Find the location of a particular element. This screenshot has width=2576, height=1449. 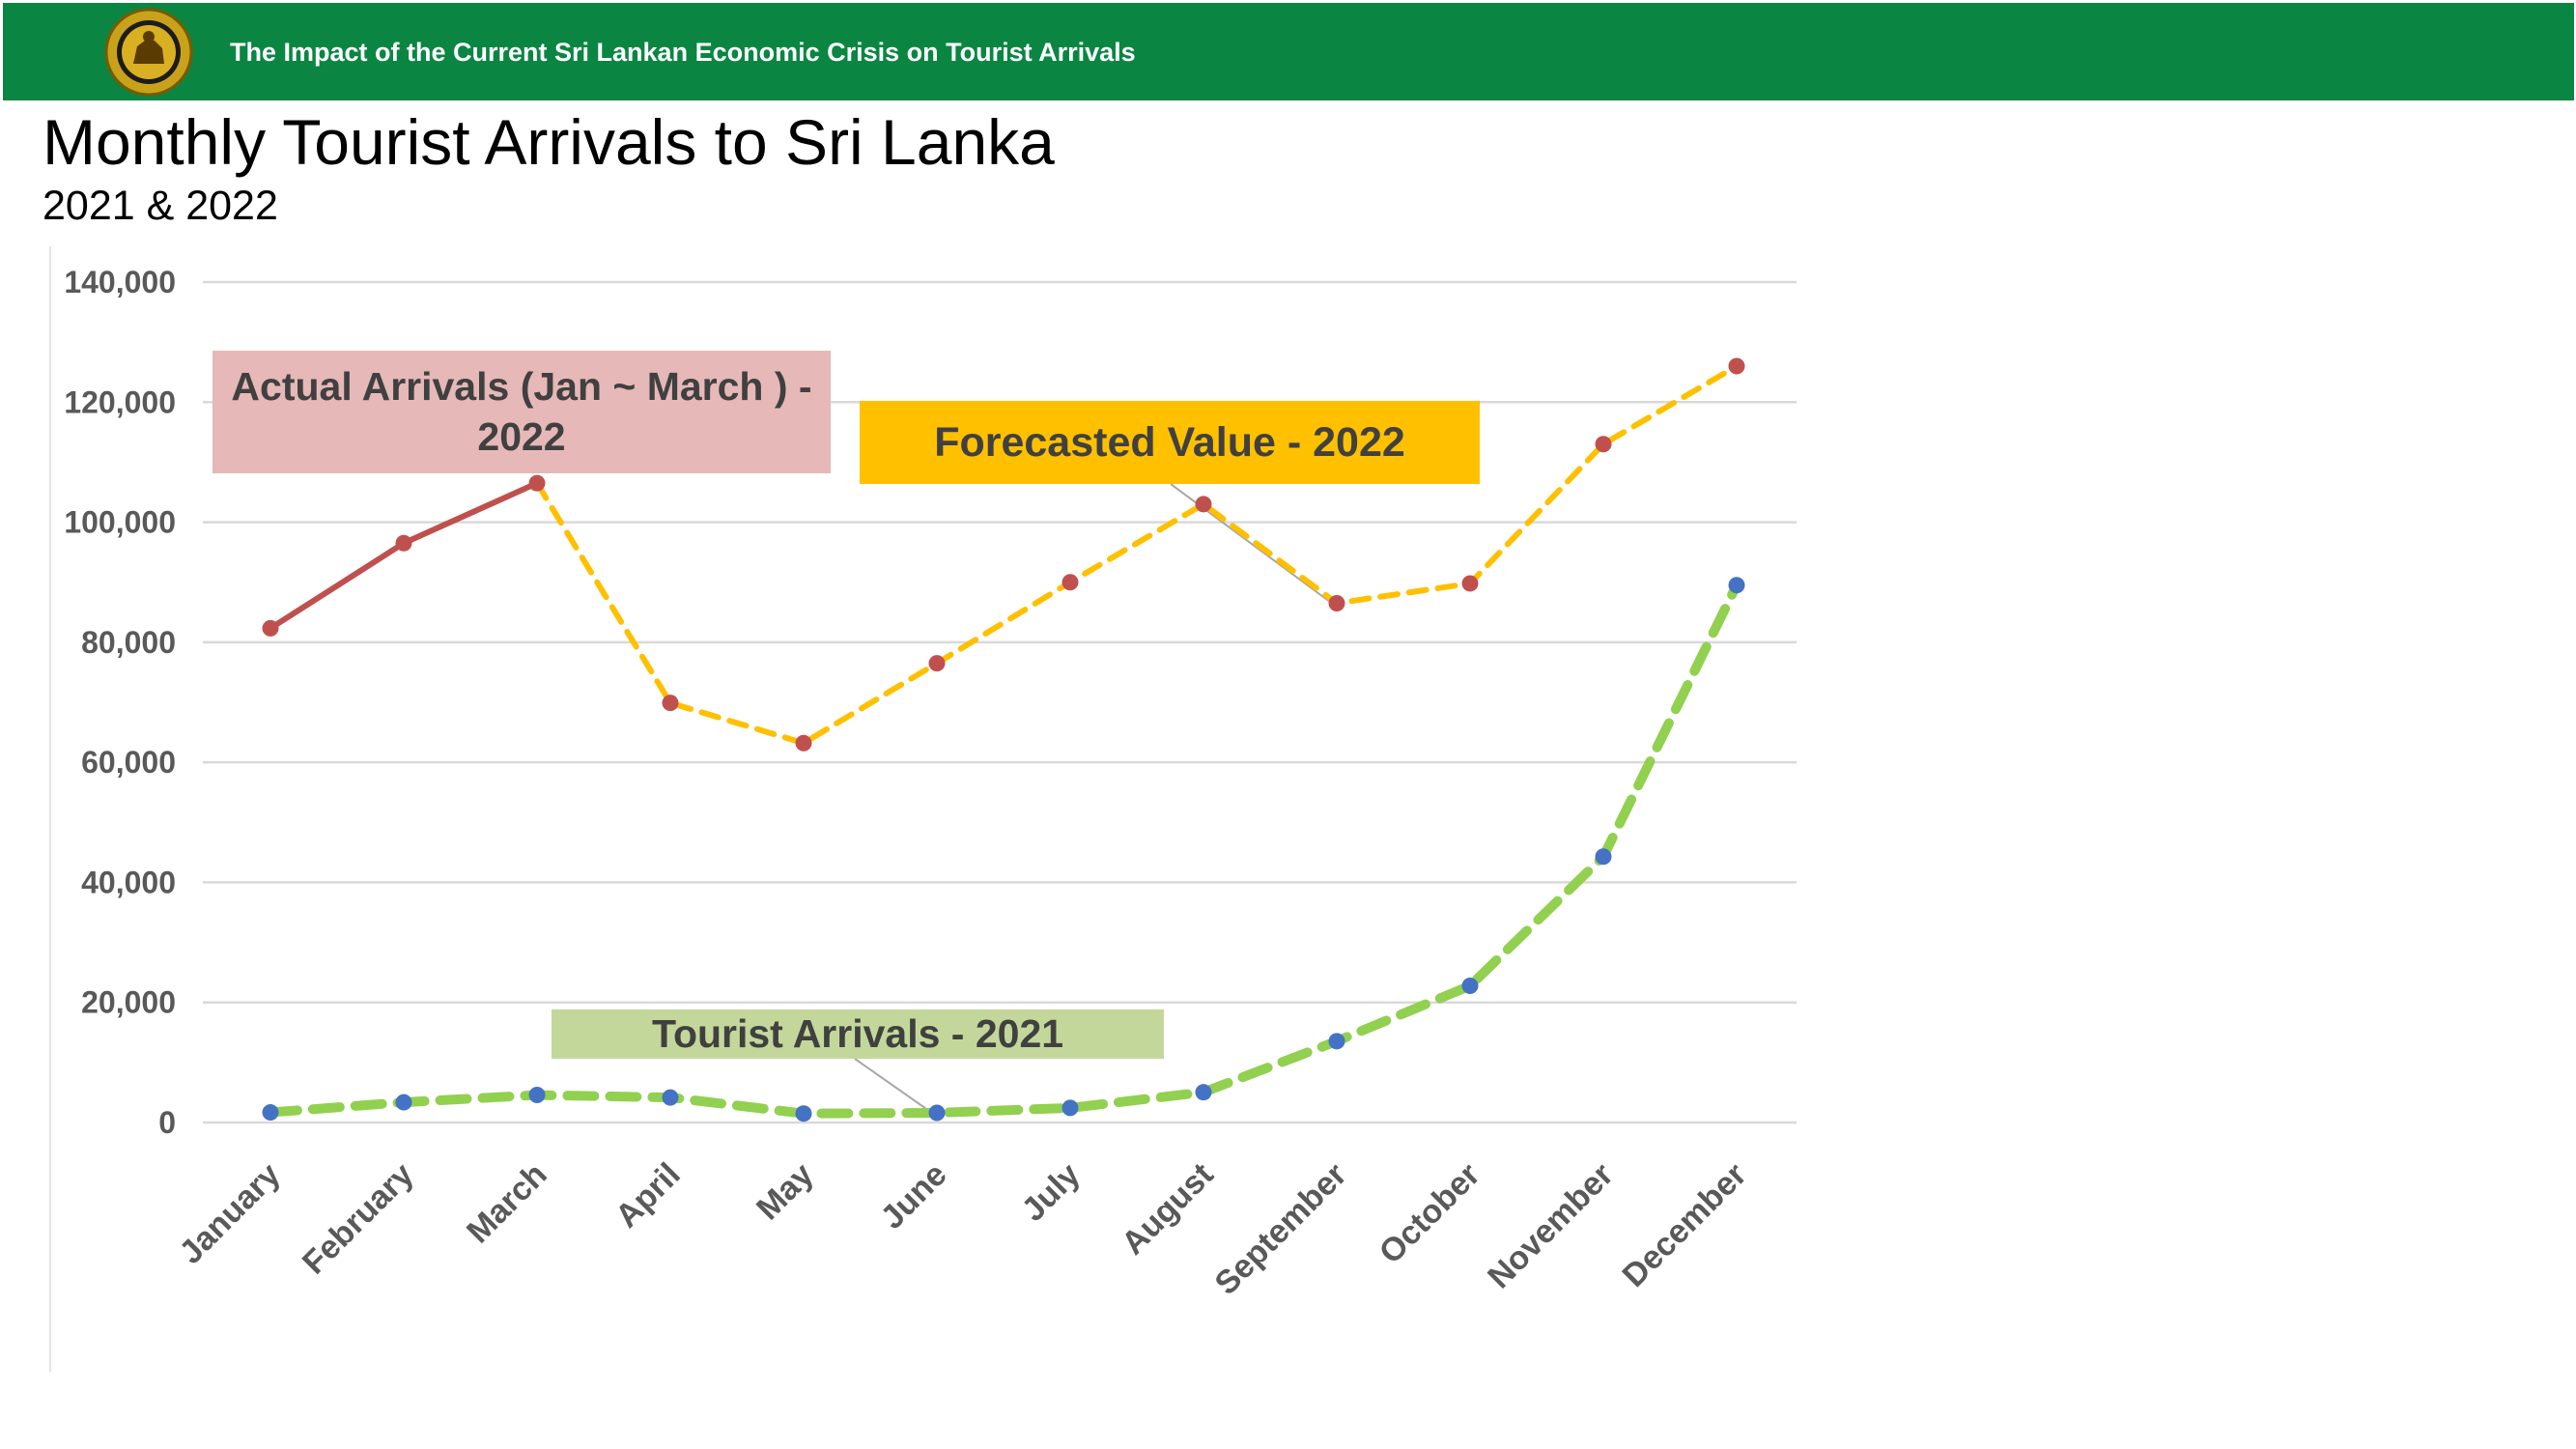

x-tick-label: December is located at coordinates (1685, 1225).